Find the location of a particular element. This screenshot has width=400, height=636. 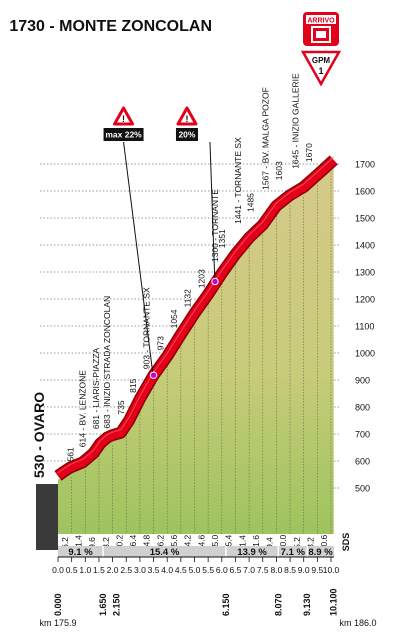

start-label: 530 - OVARO is located at coordinates (39, 435).